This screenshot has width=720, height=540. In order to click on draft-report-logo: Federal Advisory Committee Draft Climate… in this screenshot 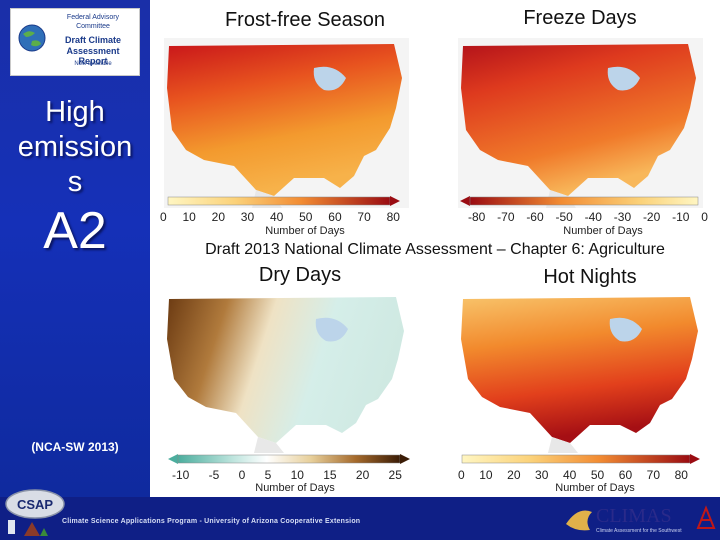, I will do `click(75, 42)`.